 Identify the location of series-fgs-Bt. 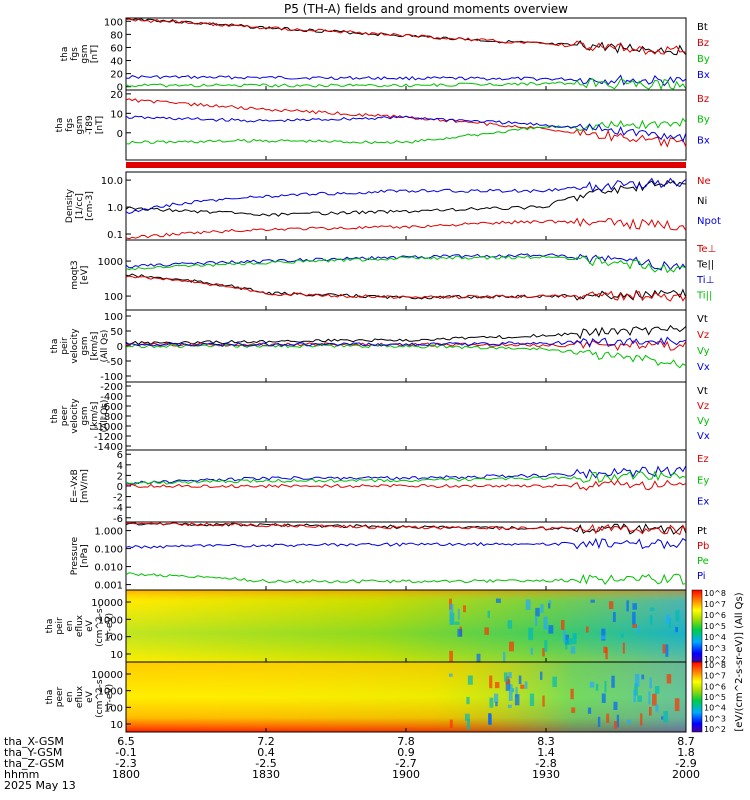
(406, 37).